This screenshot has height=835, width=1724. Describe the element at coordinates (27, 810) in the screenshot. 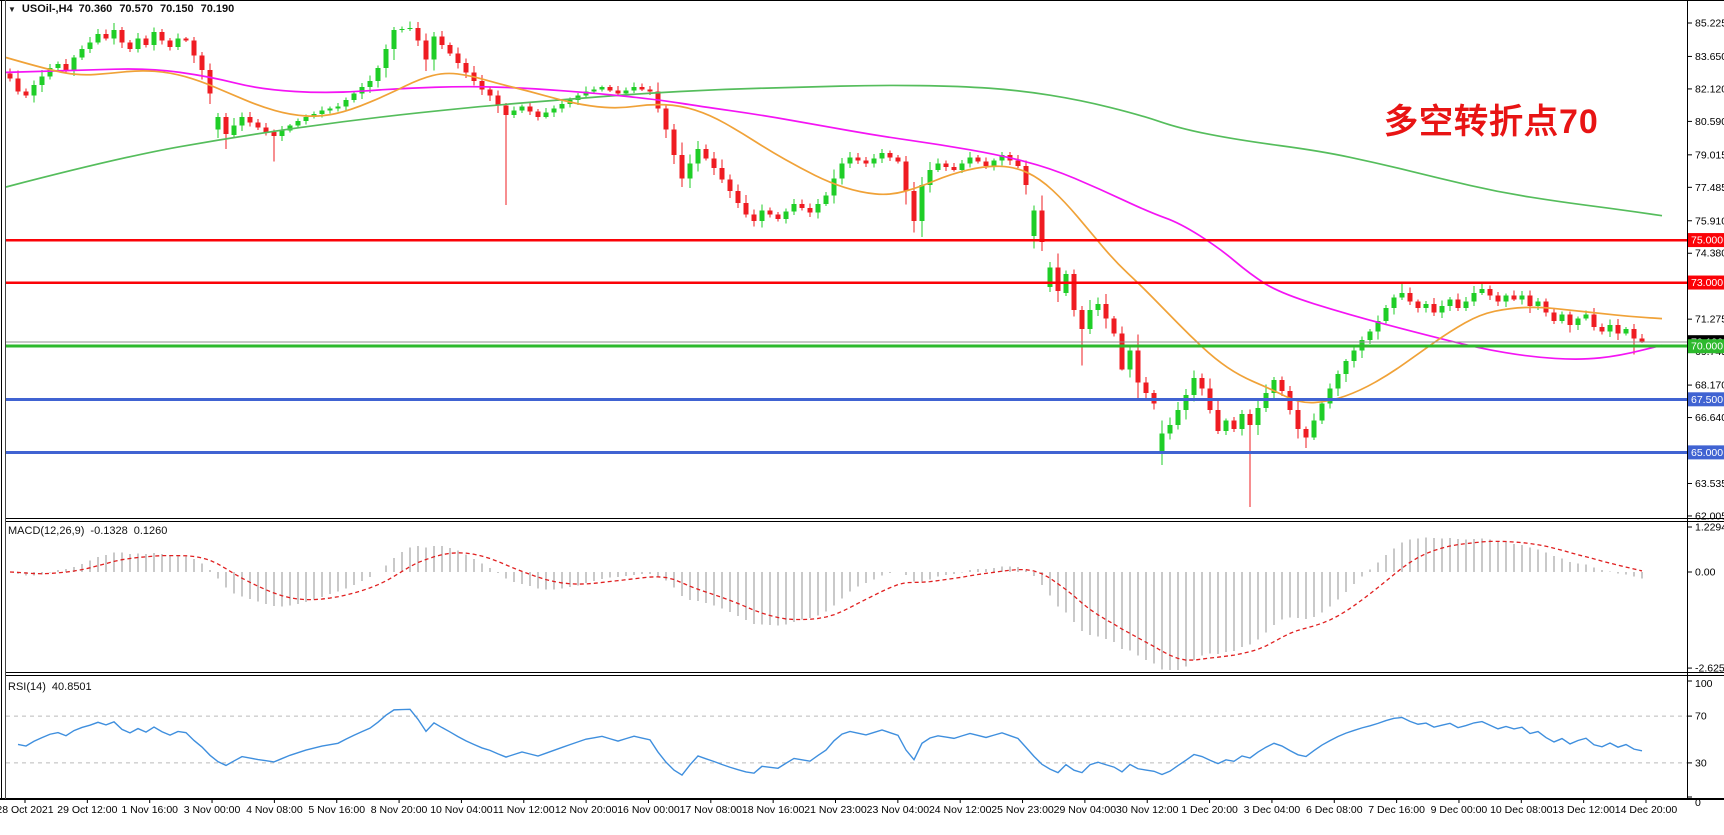

I see `svg-text: 28 Oct 2021` at that location.